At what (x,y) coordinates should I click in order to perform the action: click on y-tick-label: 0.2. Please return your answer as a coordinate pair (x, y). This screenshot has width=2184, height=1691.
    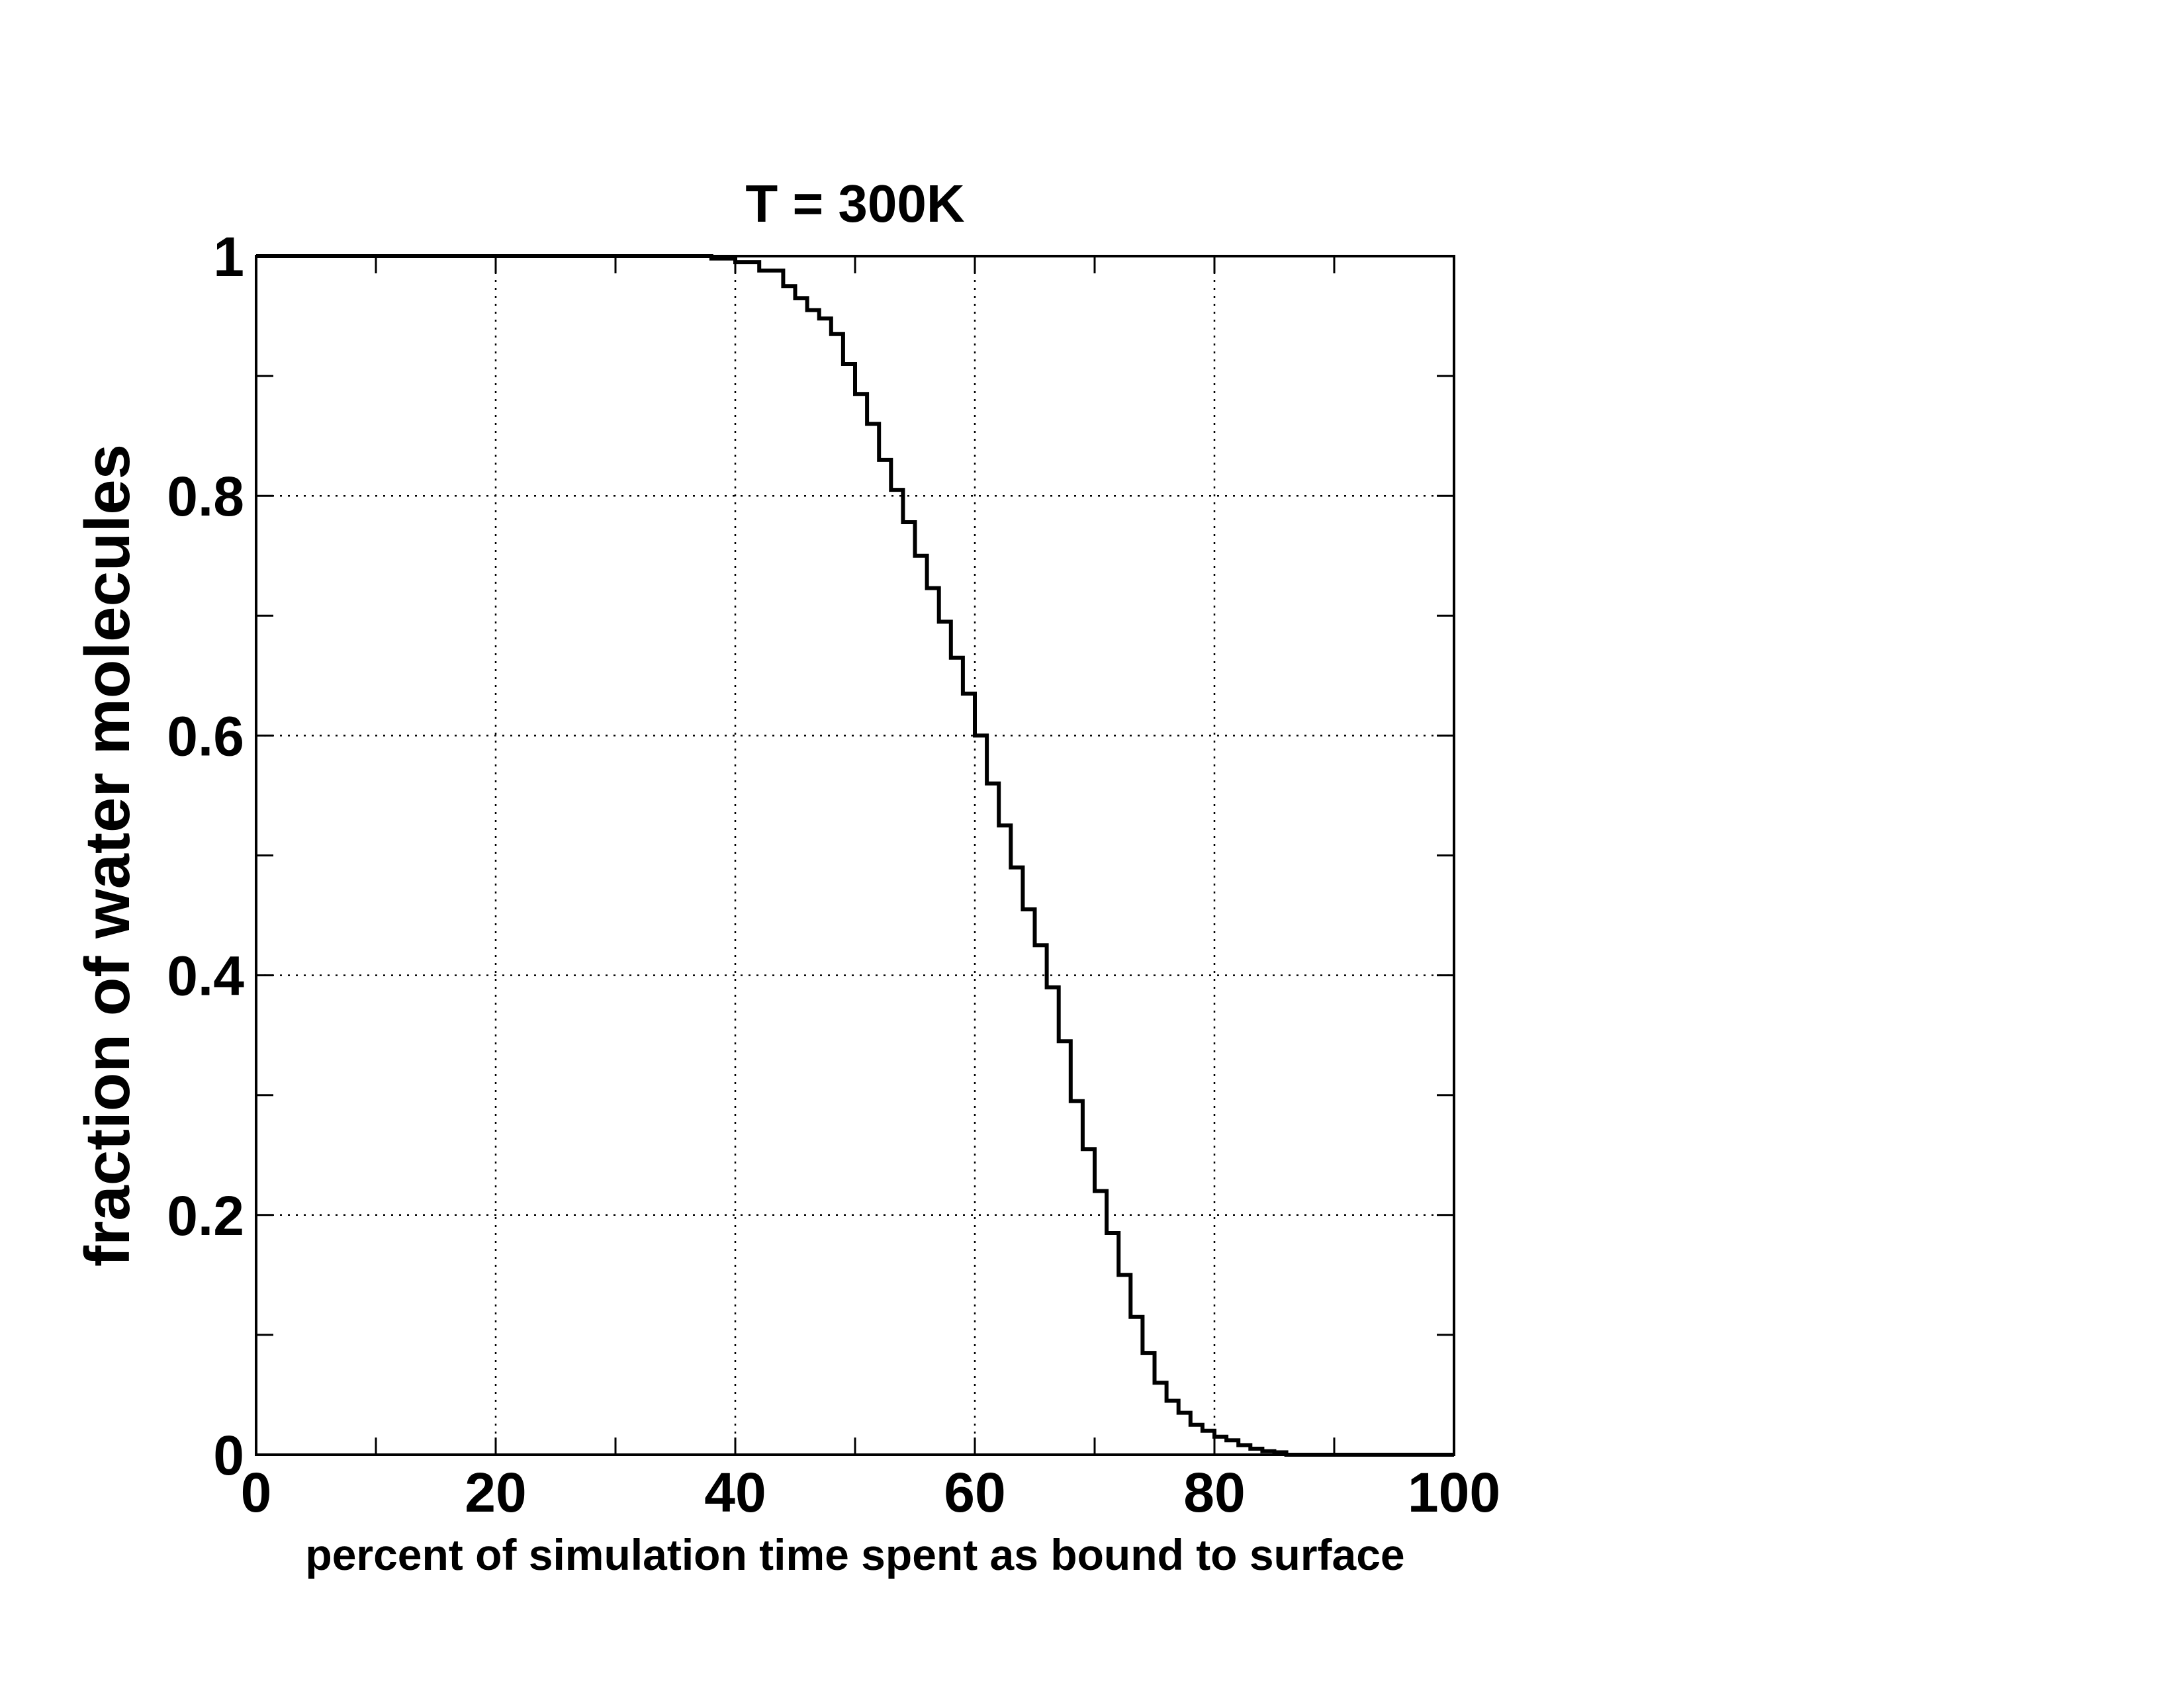
    Looking at the image, I should click on (205, 1216).